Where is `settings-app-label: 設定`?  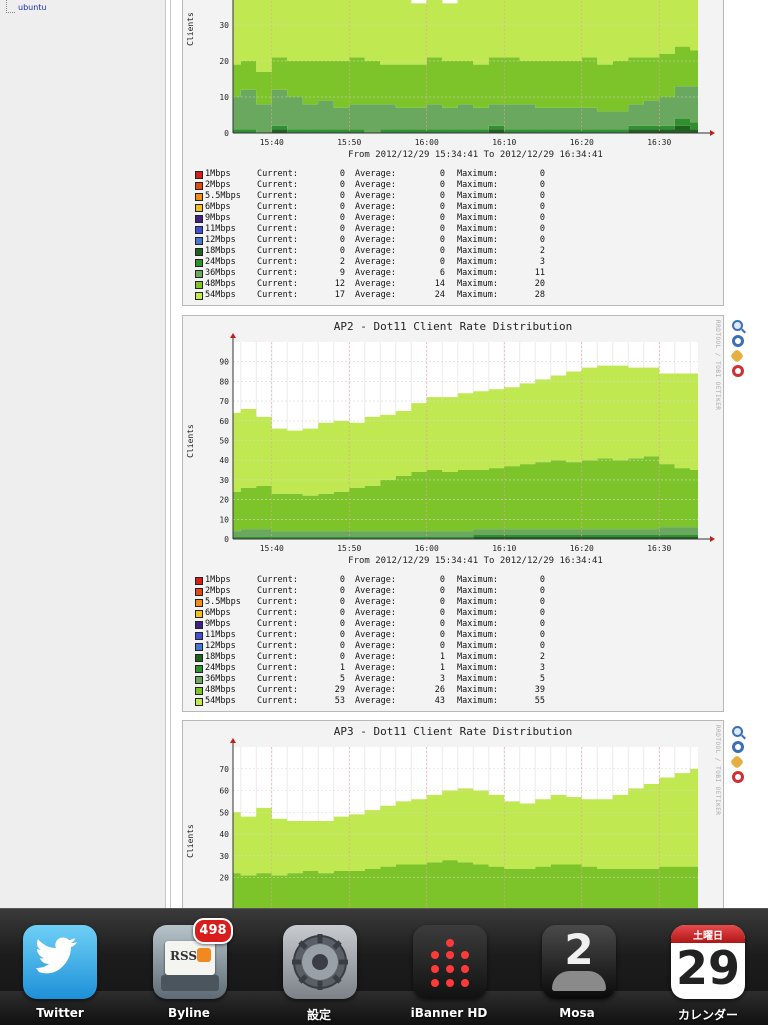
settings-app-label: 設定 is located at coordinates (318, 1015).